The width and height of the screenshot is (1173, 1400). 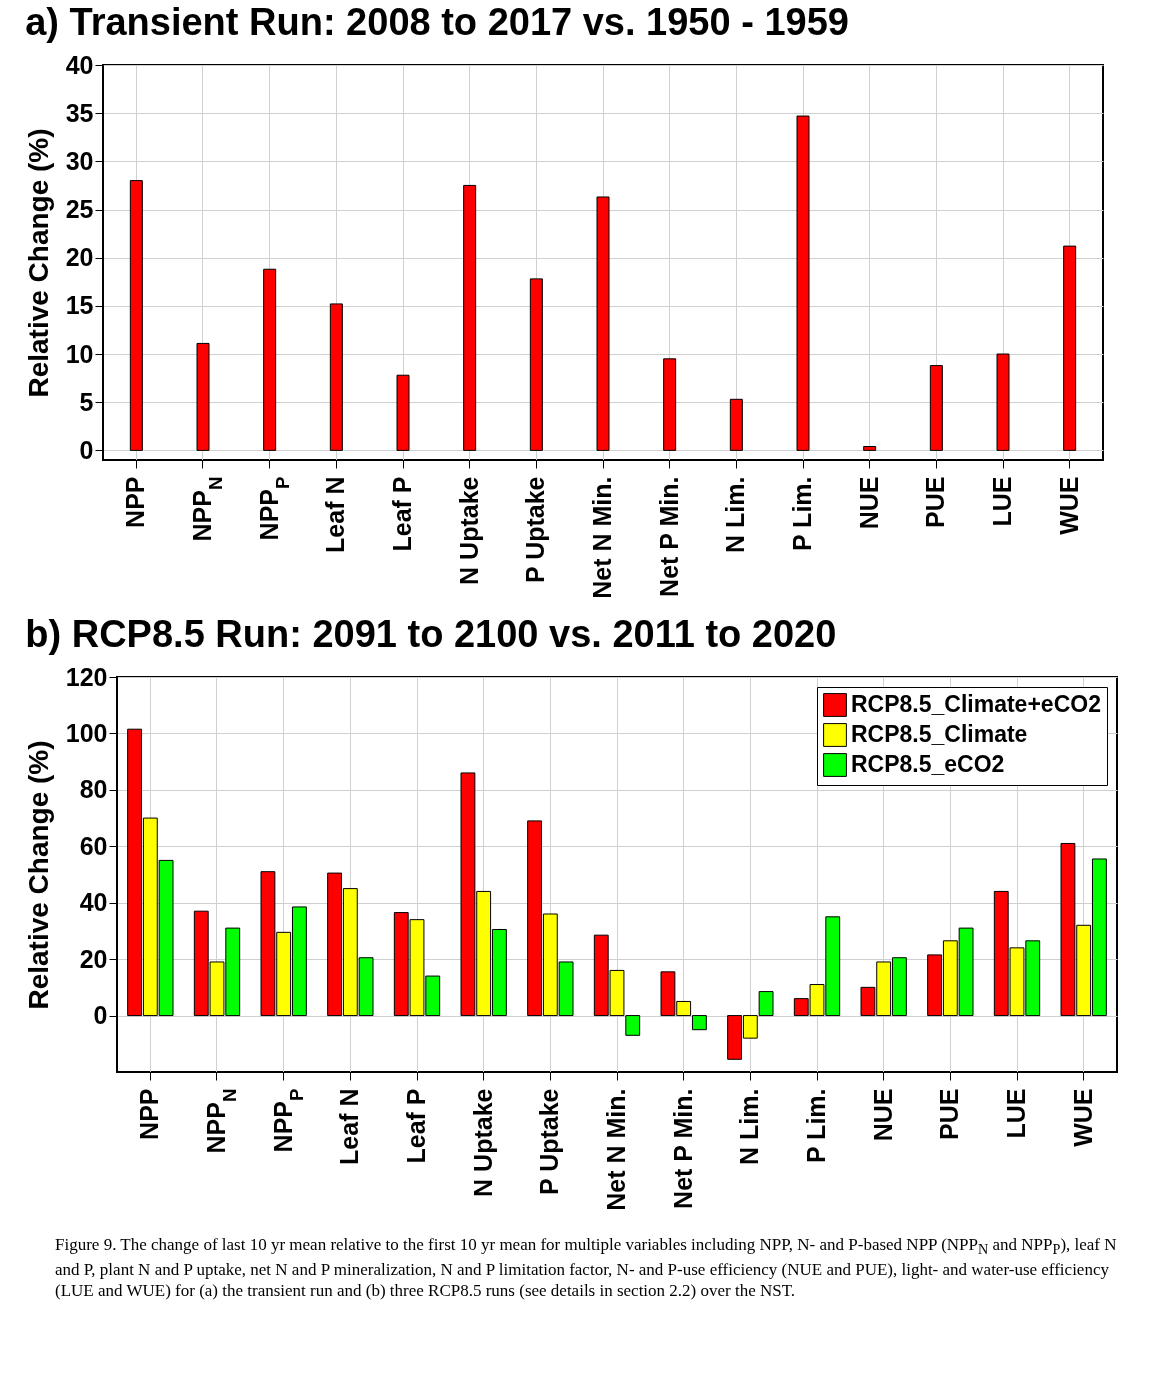 What do you see at coordinates (79, 160) in the screenshot?
I see `y-tick-label: 30` at bounding box center [79, 160].